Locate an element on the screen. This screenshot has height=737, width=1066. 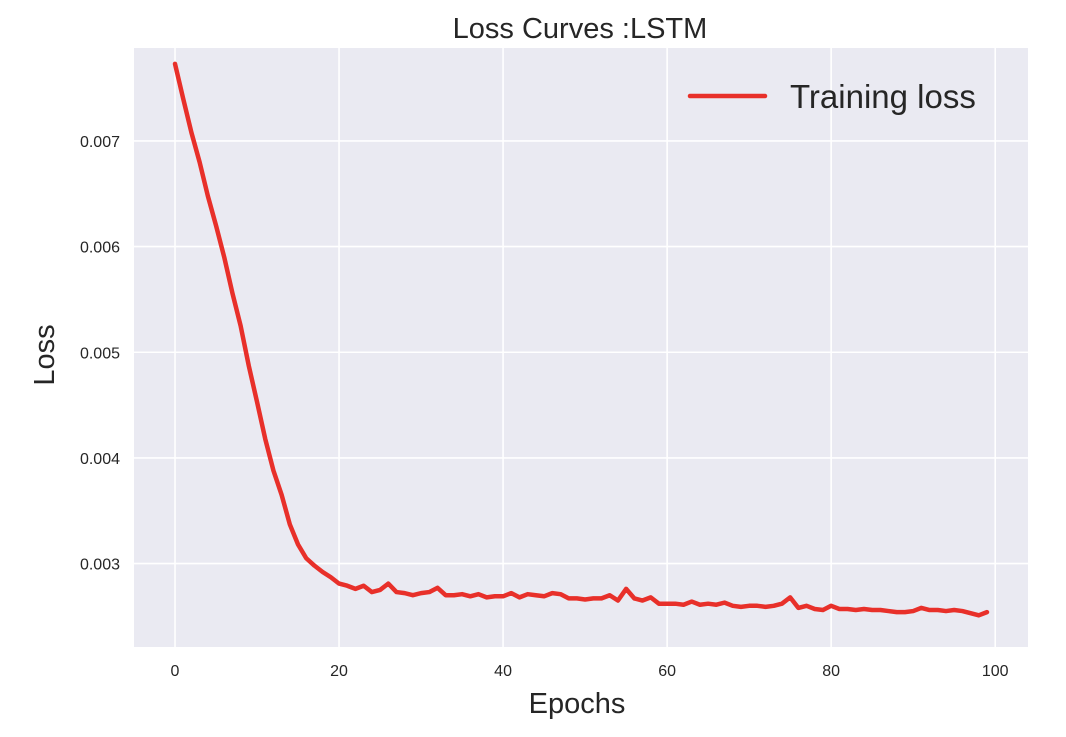
legend: Training loss is located at coordinates (831, 96).